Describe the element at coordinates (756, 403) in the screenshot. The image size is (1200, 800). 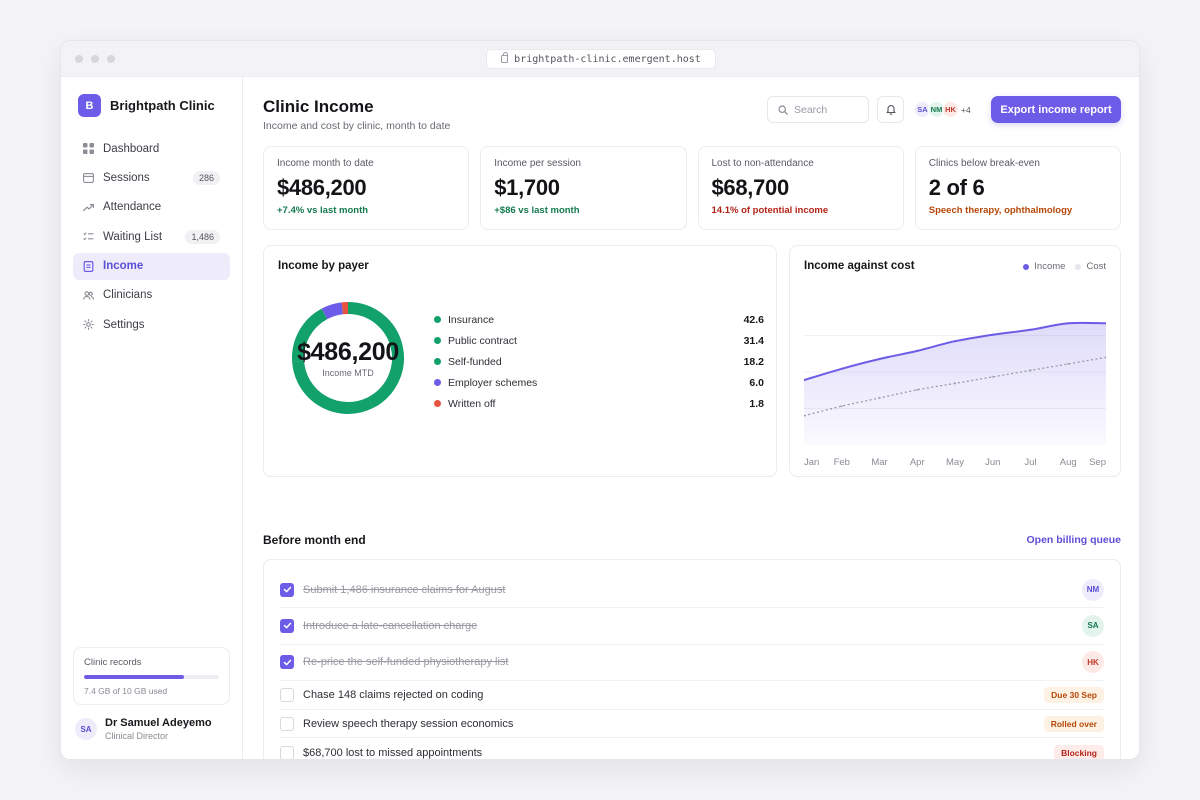
I see `payer-value: 1.8` at that location.